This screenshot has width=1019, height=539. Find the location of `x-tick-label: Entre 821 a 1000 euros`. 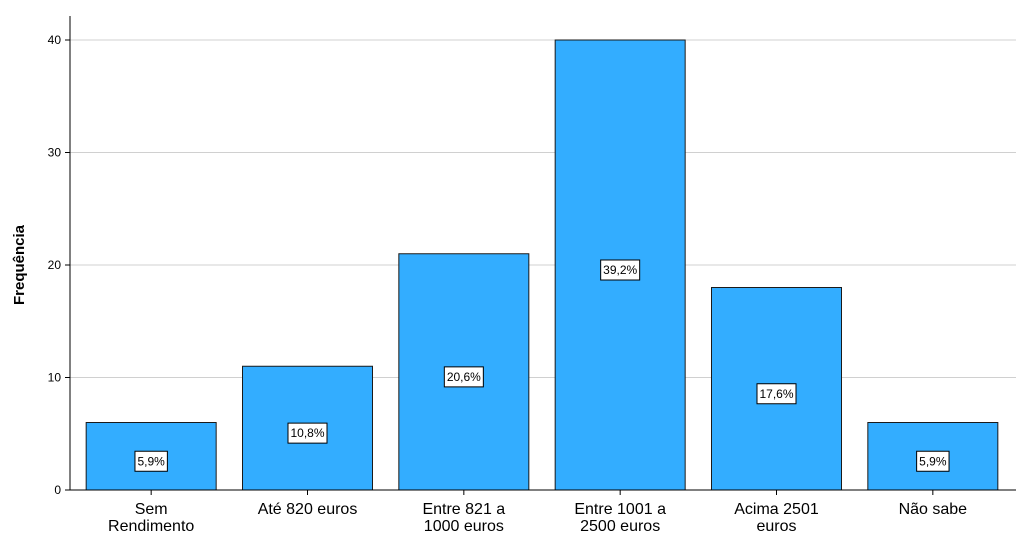

x-tick-label: Entre 821 a 1000 euros is located at coordinates (463, 518).